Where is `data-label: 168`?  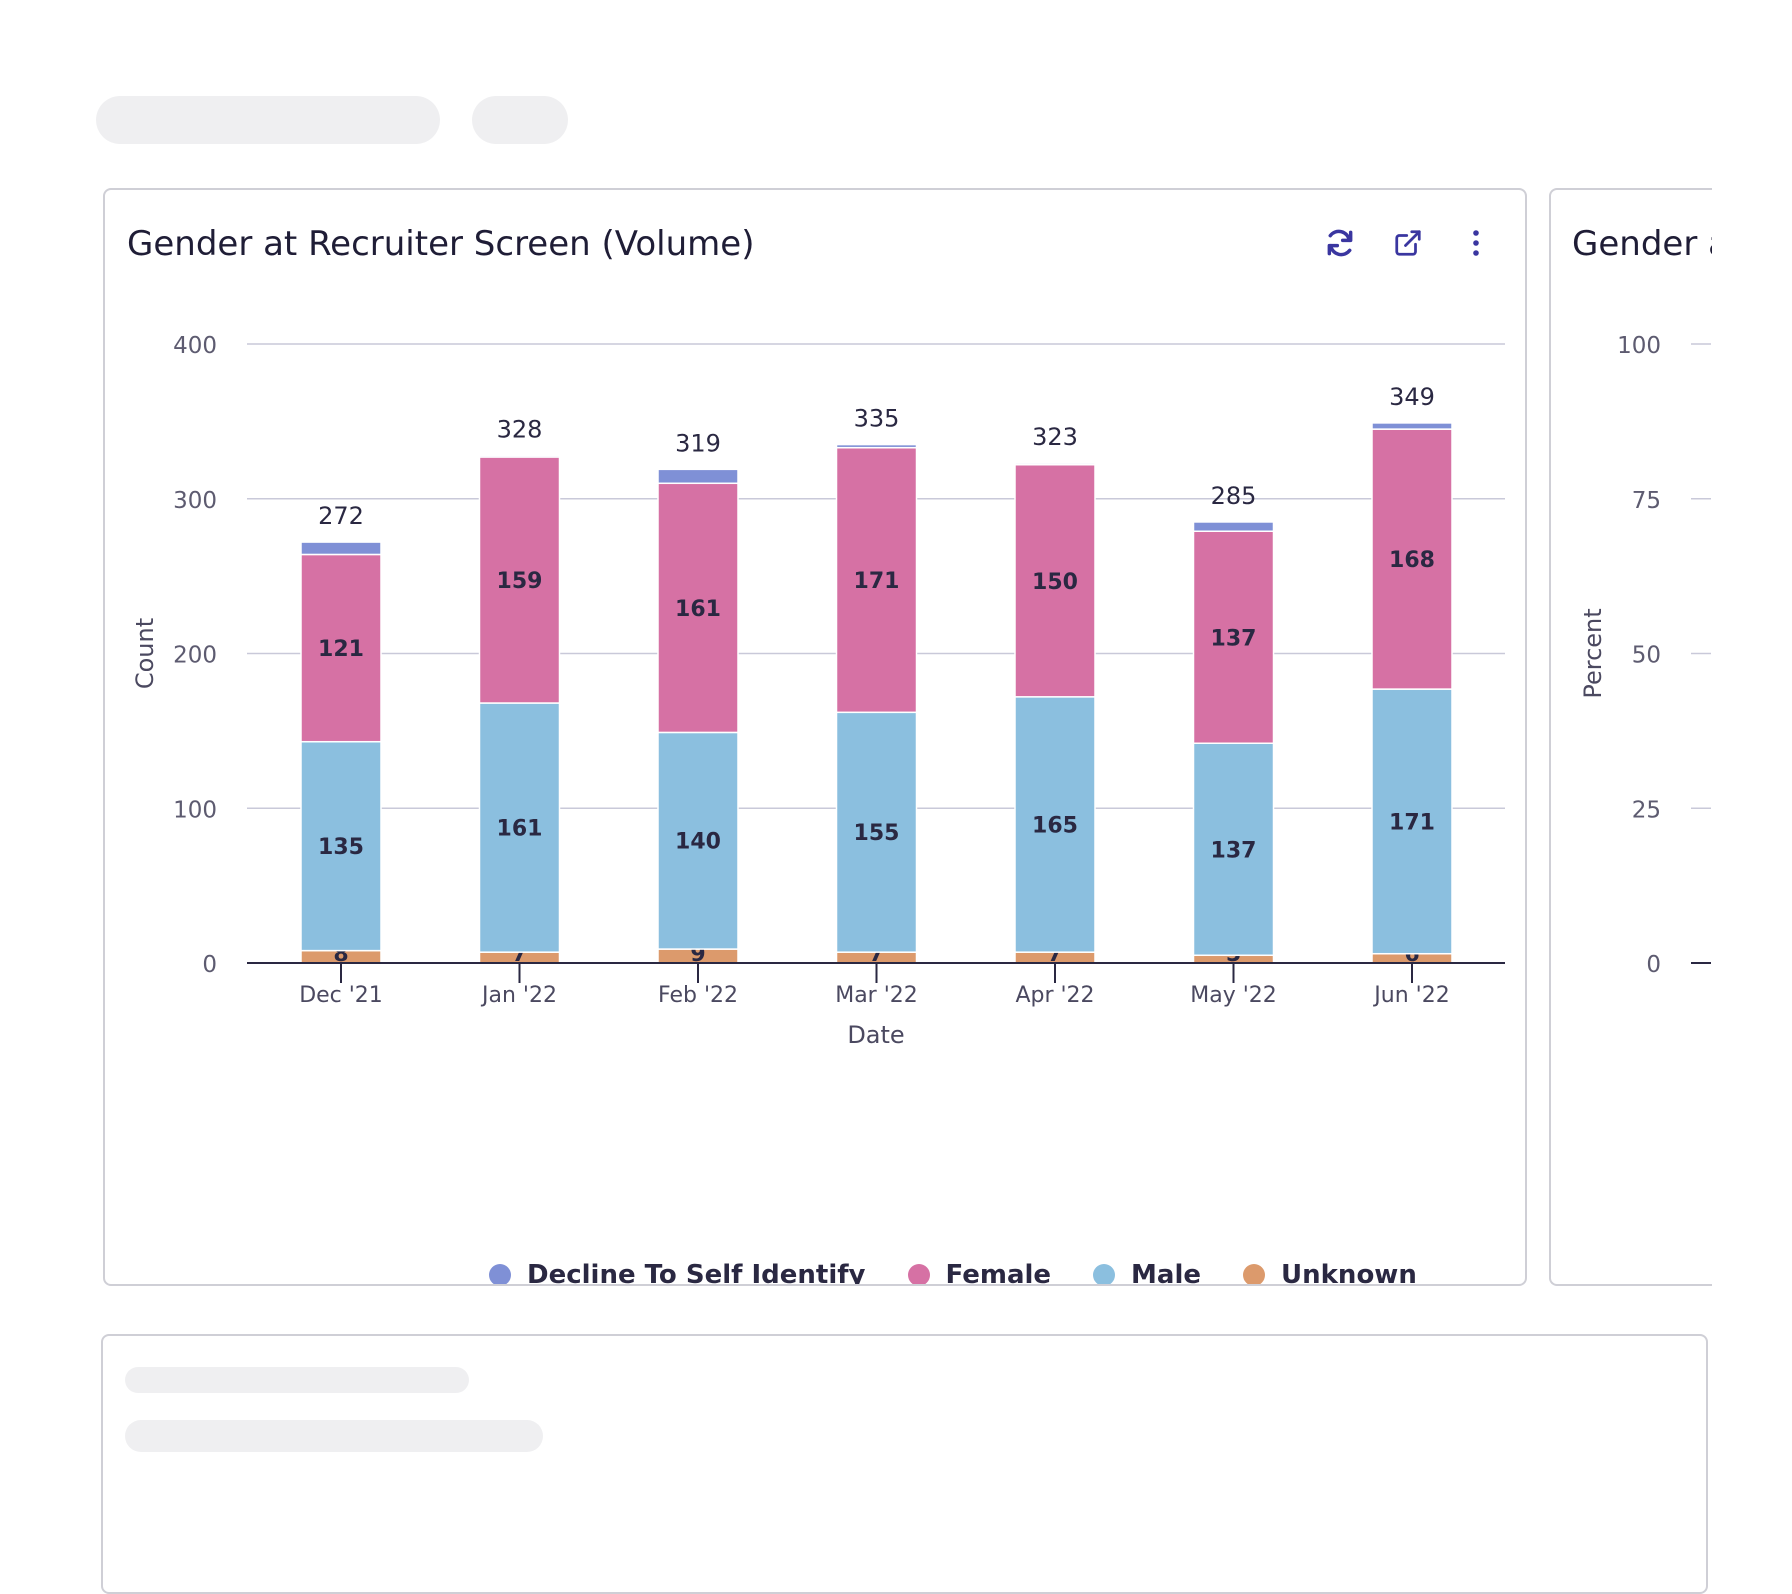 data-label: 168 is located at coordinates (1412, 560).